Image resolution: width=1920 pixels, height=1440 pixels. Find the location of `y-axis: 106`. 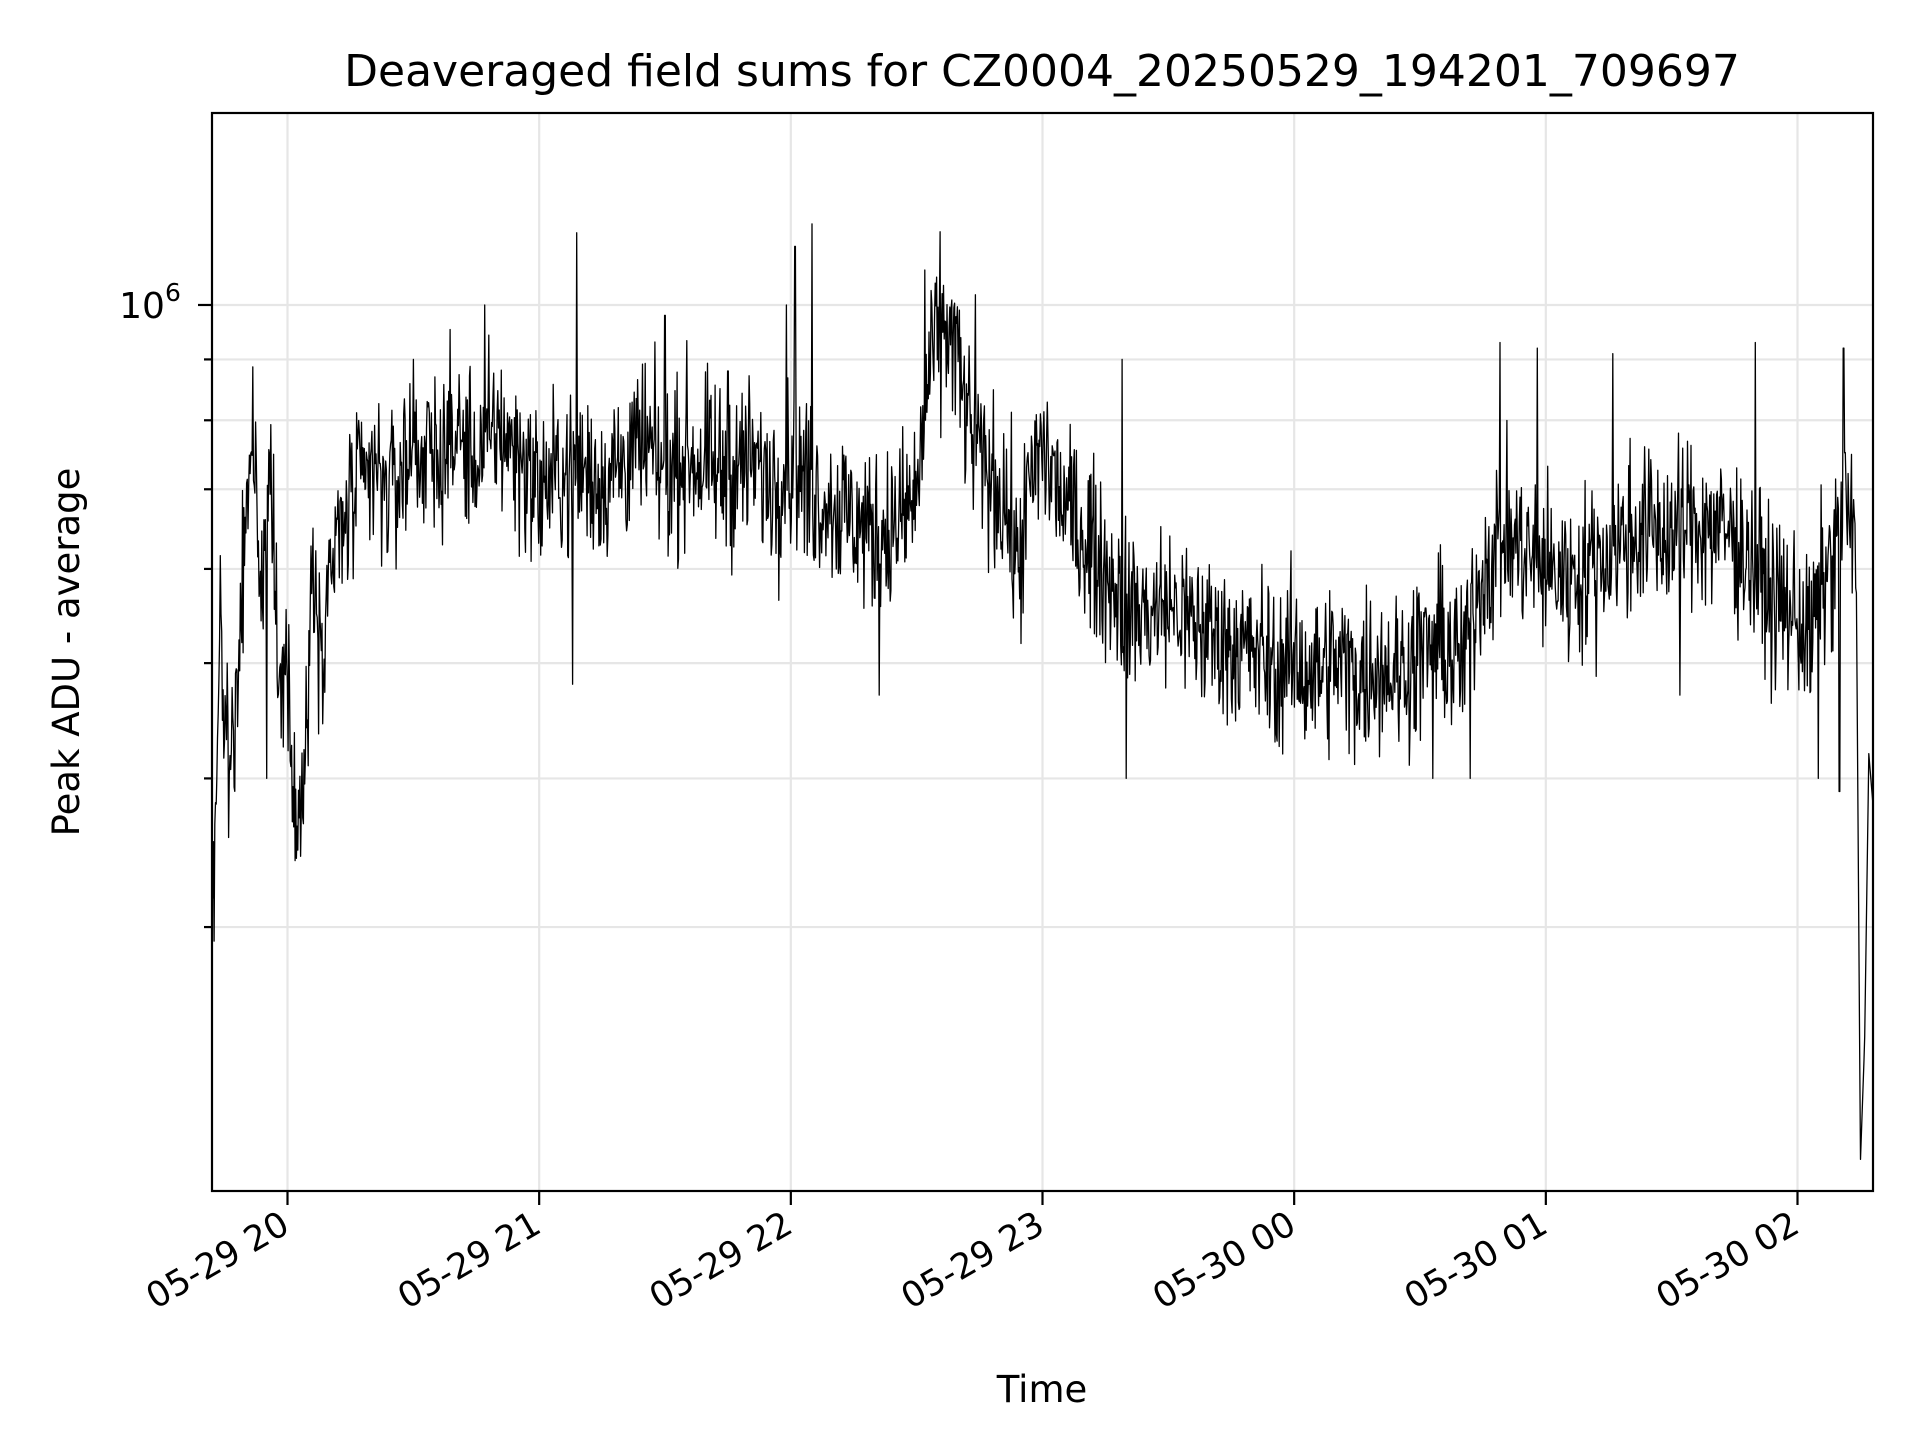

y-axis: 106 is located at coordinates (165, 603).